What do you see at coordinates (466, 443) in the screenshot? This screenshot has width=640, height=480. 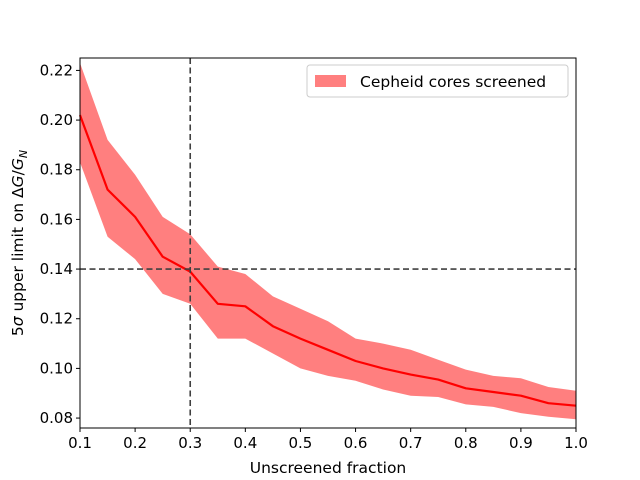 I see `x-tick-label: 0.8` at bounding box center [466, 443].